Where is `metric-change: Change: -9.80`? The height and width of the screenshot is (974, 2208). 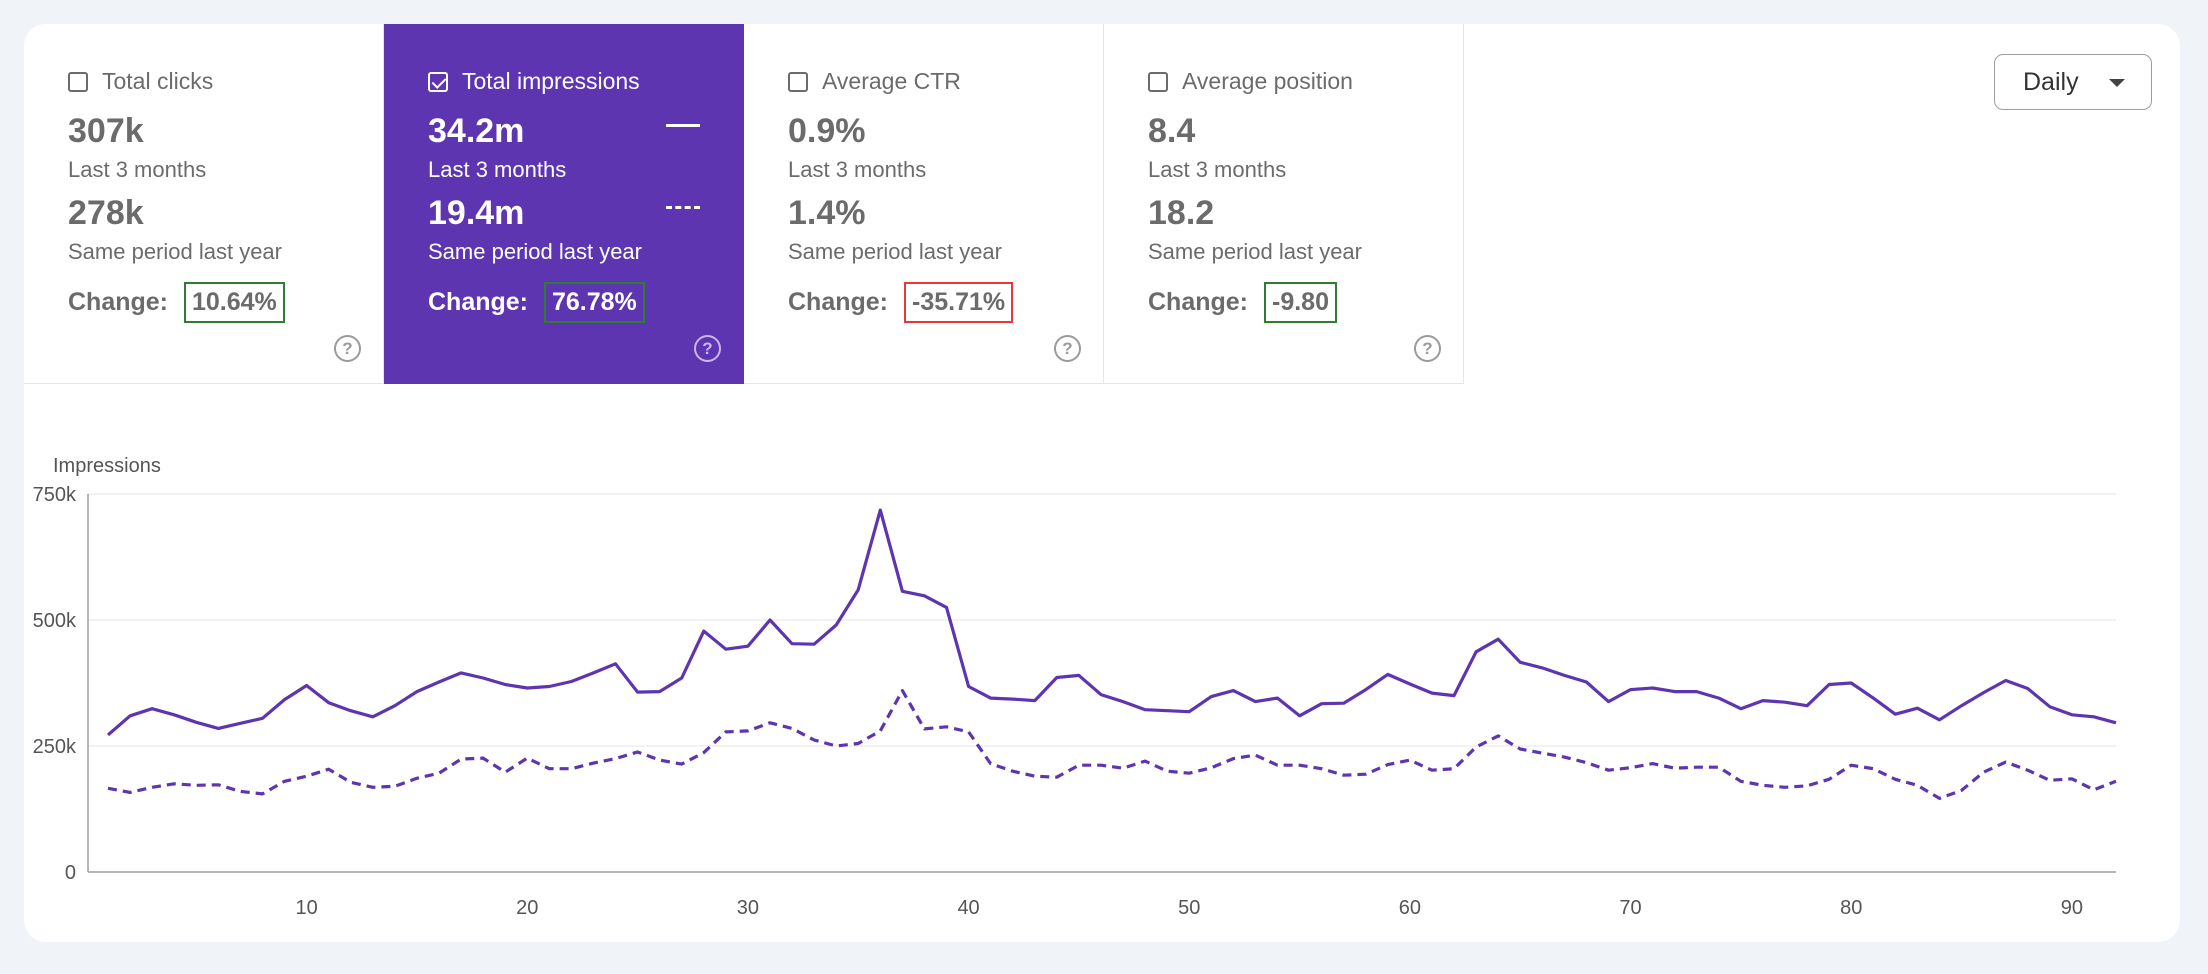 metric-change: Change: -9.80 is located at coordinates (1242, 302).